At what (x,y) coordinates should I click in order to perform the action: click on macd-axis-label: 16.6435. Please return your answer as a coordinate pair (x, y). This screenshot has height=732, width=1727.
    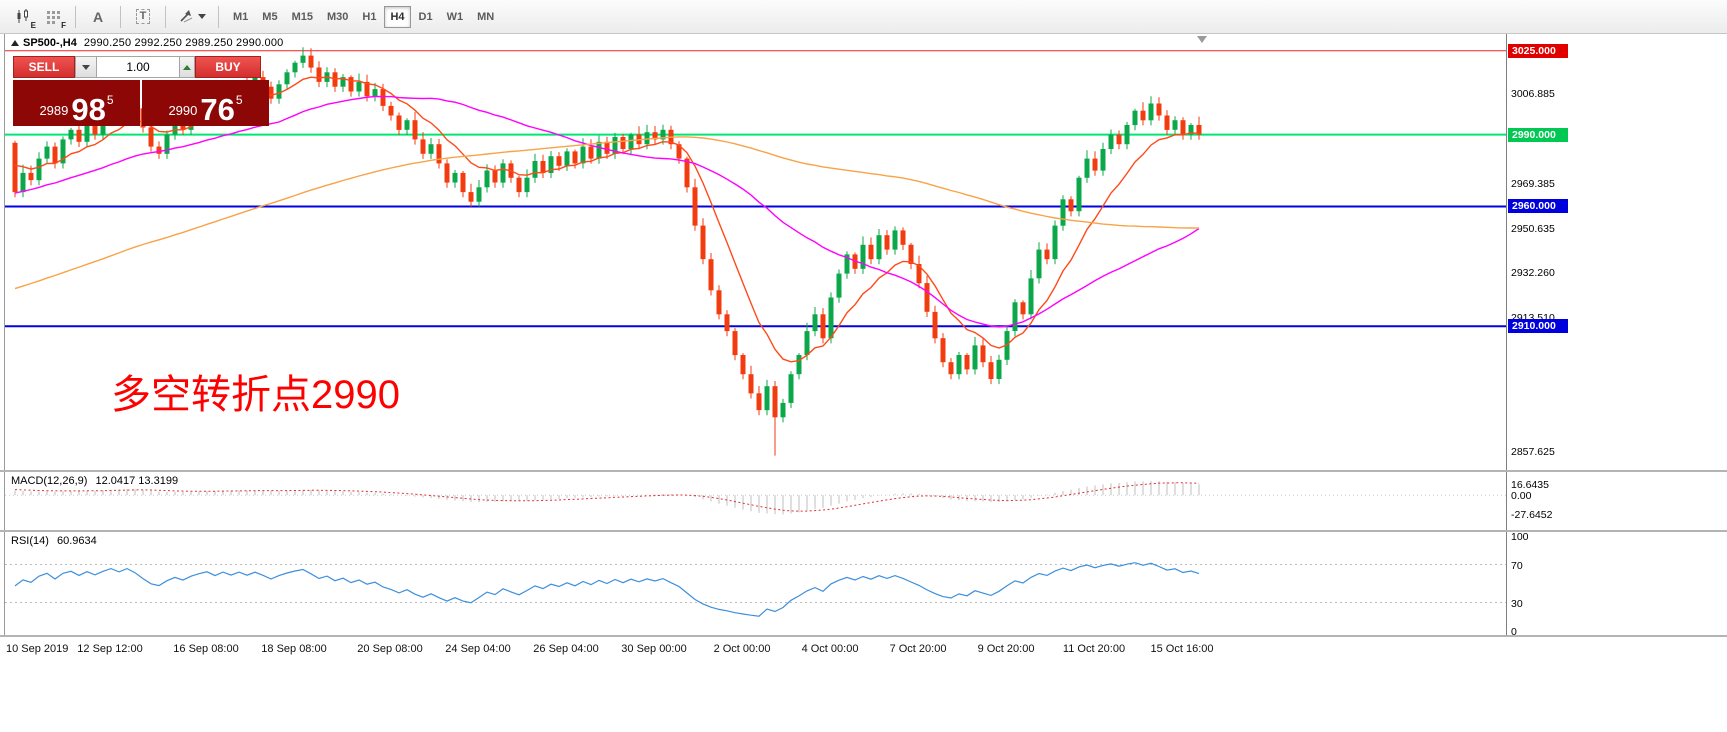
    Looking at the image, I should click on (1530, 484).